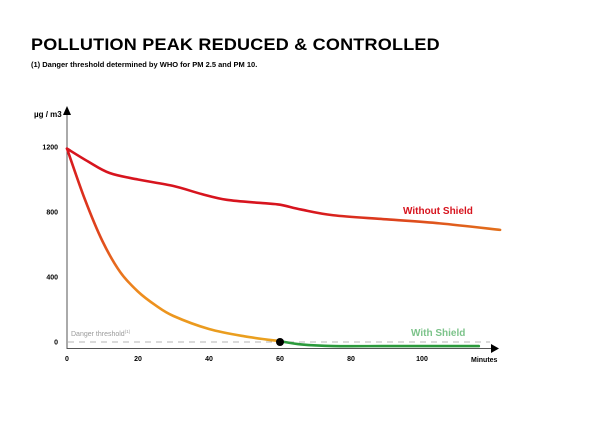 Image resolution: width=600 pixels, height=424 pixels. I want to click on x-tick-label: 80, so click(351, 359).